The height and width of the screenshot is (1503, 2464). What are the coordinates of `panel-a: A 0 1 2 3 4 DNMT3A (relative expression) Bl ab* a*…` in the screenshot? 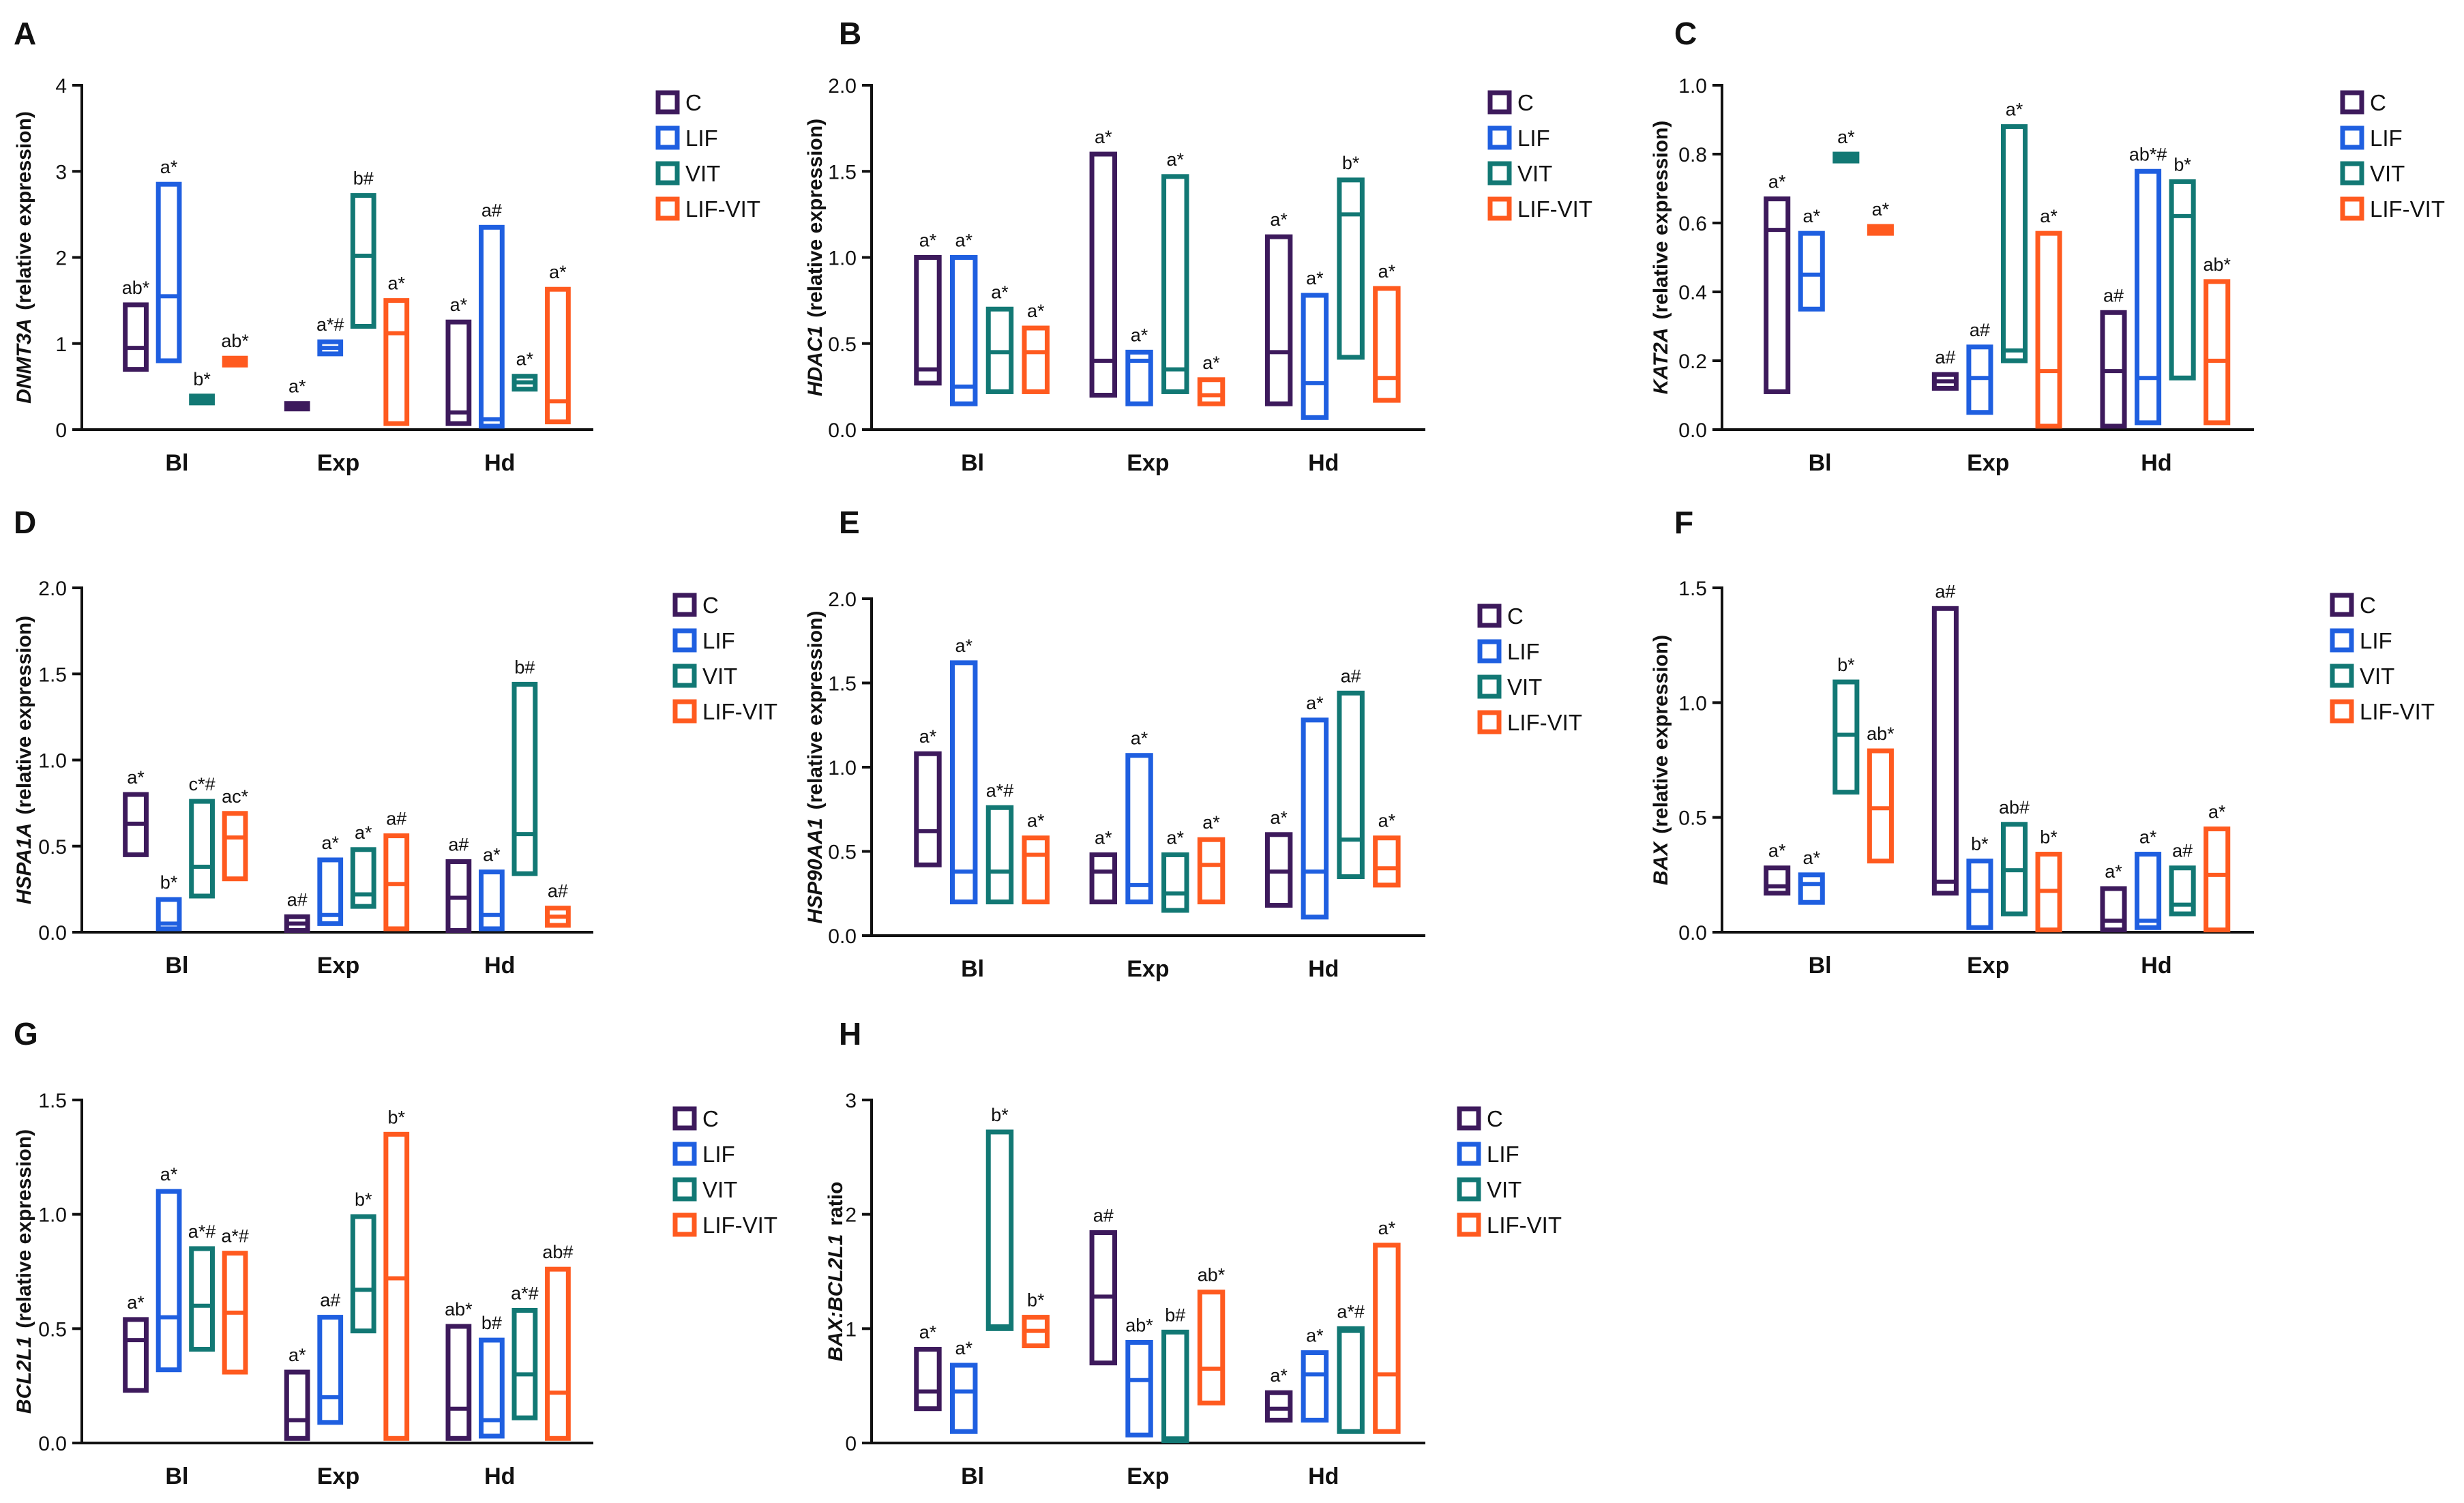 It's located at (386, 246).